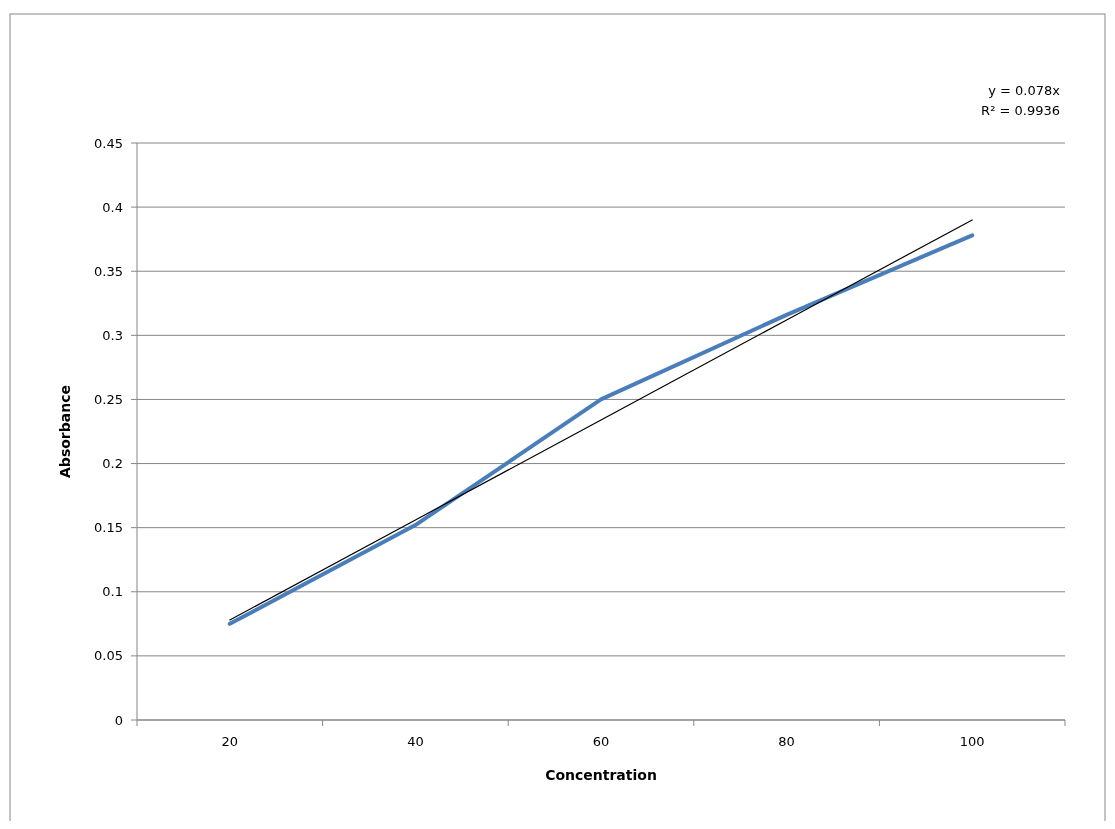  Describe the element at coordinates (108, 143) in the screenshot. I see `y-tick-label: 0.45` at that location.